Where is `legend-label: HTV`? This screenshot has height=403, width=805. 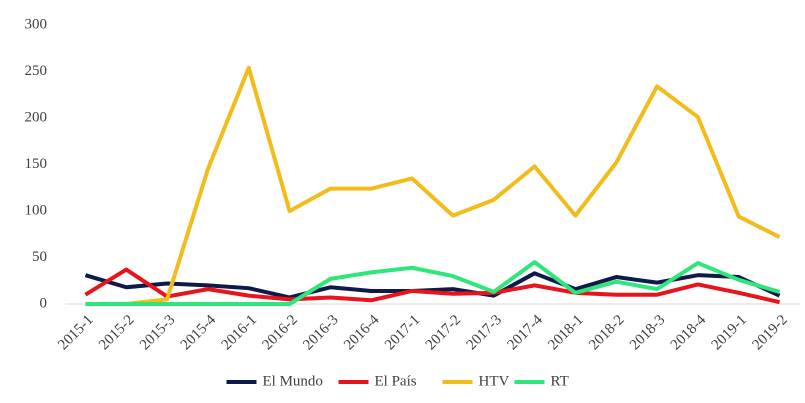 legend-label: HTV is located at coordinates (494, 381).